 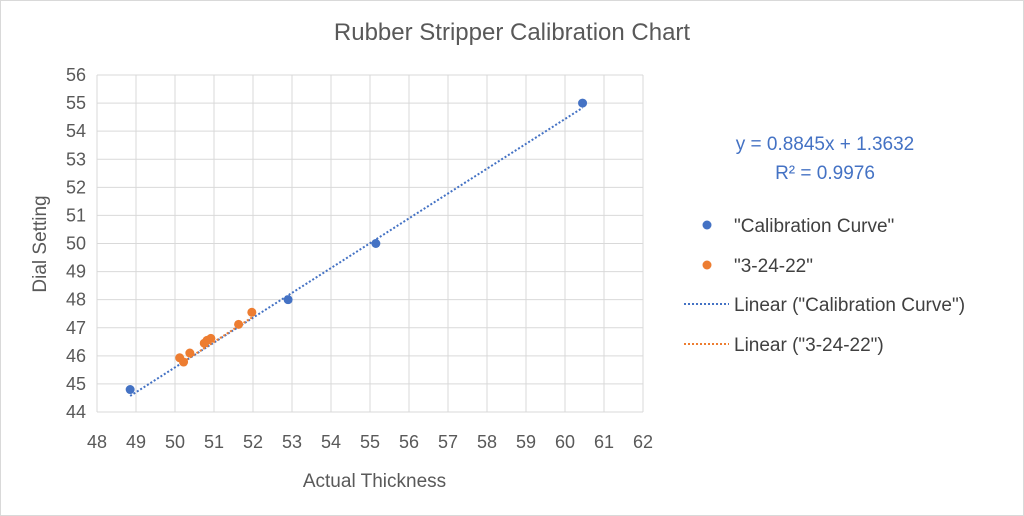 What do you see at coordinates (409, 442) in the screenshot?
I see `x-tick-label: 56` at bounding box center [409, 442].